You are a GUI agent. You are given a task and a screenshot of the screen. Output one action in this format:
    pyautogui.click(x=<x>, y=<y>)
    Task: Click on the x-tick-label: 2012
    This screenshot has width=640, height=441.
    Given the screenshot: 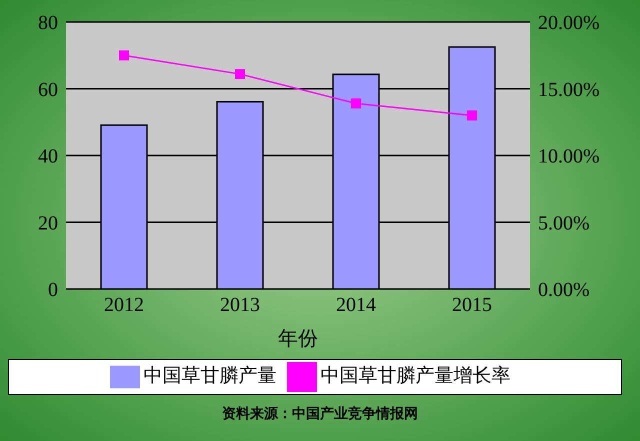 What is the action you would take?
    pyautogui.click(x=124, y=305)
    